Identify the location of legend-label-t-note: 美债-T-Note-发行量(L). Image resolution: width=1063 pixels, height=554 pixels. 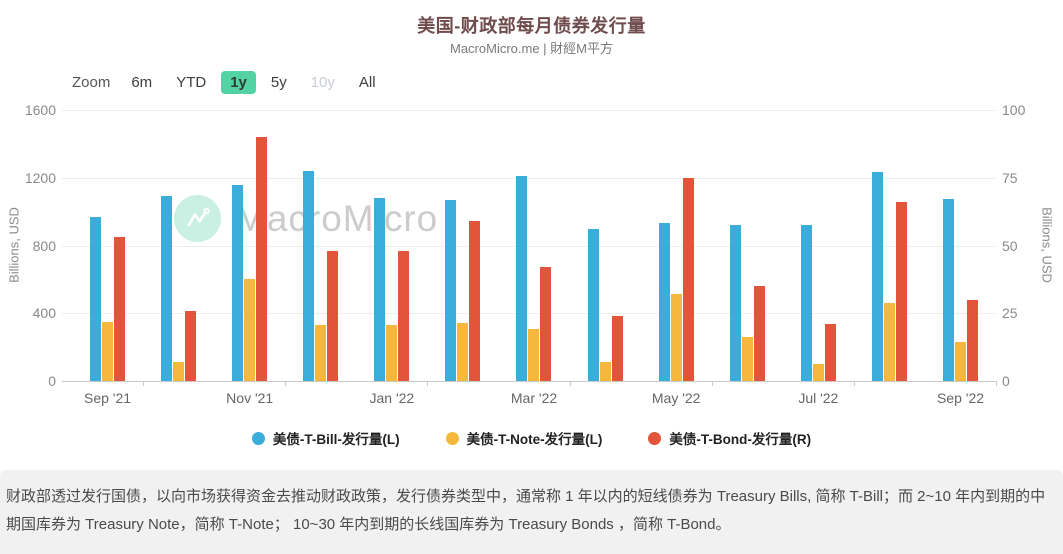
(534, 439).